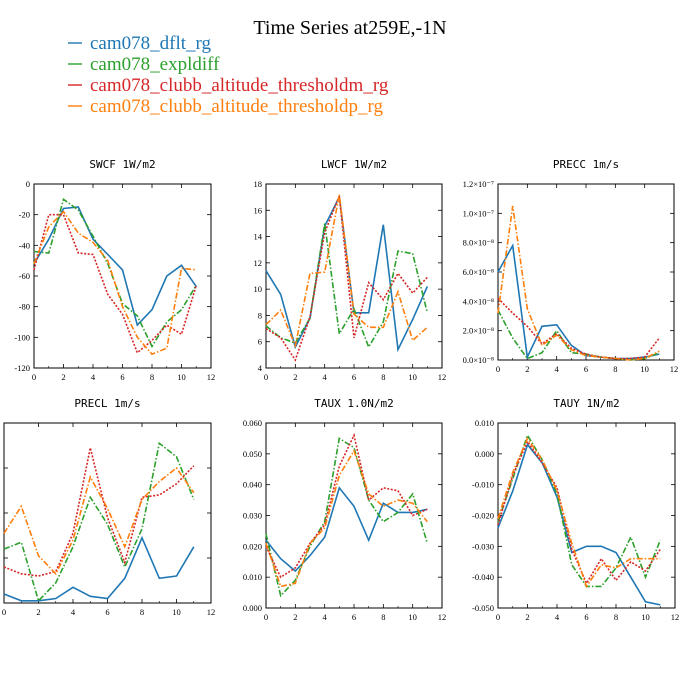 This screenshot has width=700, height=700. I want to click on y-tick-label: -0.020, so click(483, 516).